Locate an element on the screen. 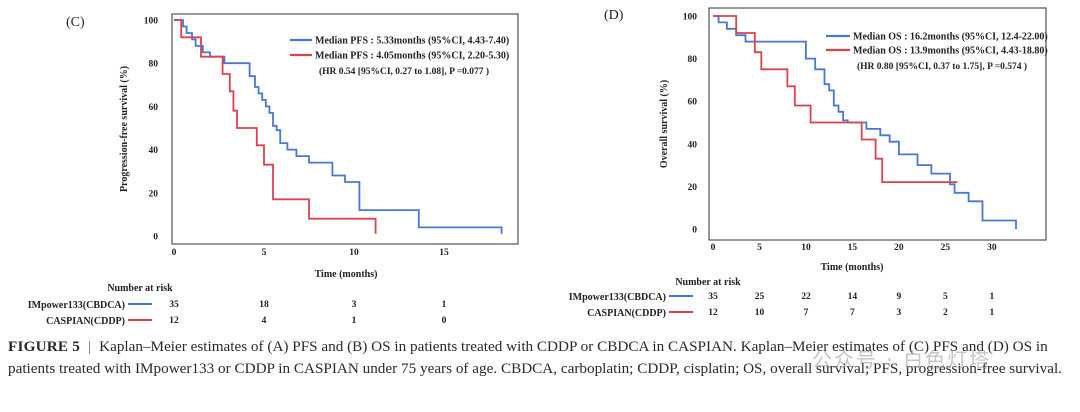 The height and width of the screenshot is (412, 1080). risk-count: 5 is located at coordinates (945, 297).